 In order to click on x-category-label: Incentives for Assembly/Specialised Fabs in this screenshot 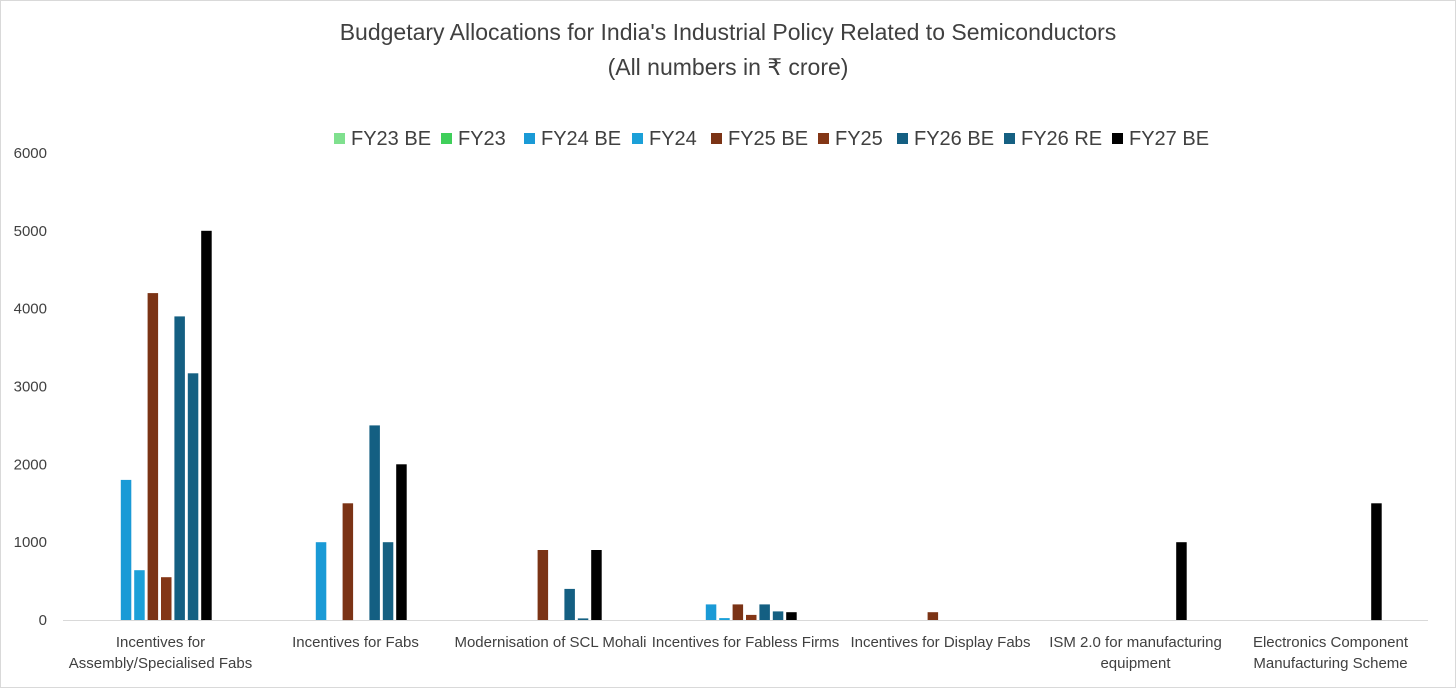, I will do `click(160, 653)`.